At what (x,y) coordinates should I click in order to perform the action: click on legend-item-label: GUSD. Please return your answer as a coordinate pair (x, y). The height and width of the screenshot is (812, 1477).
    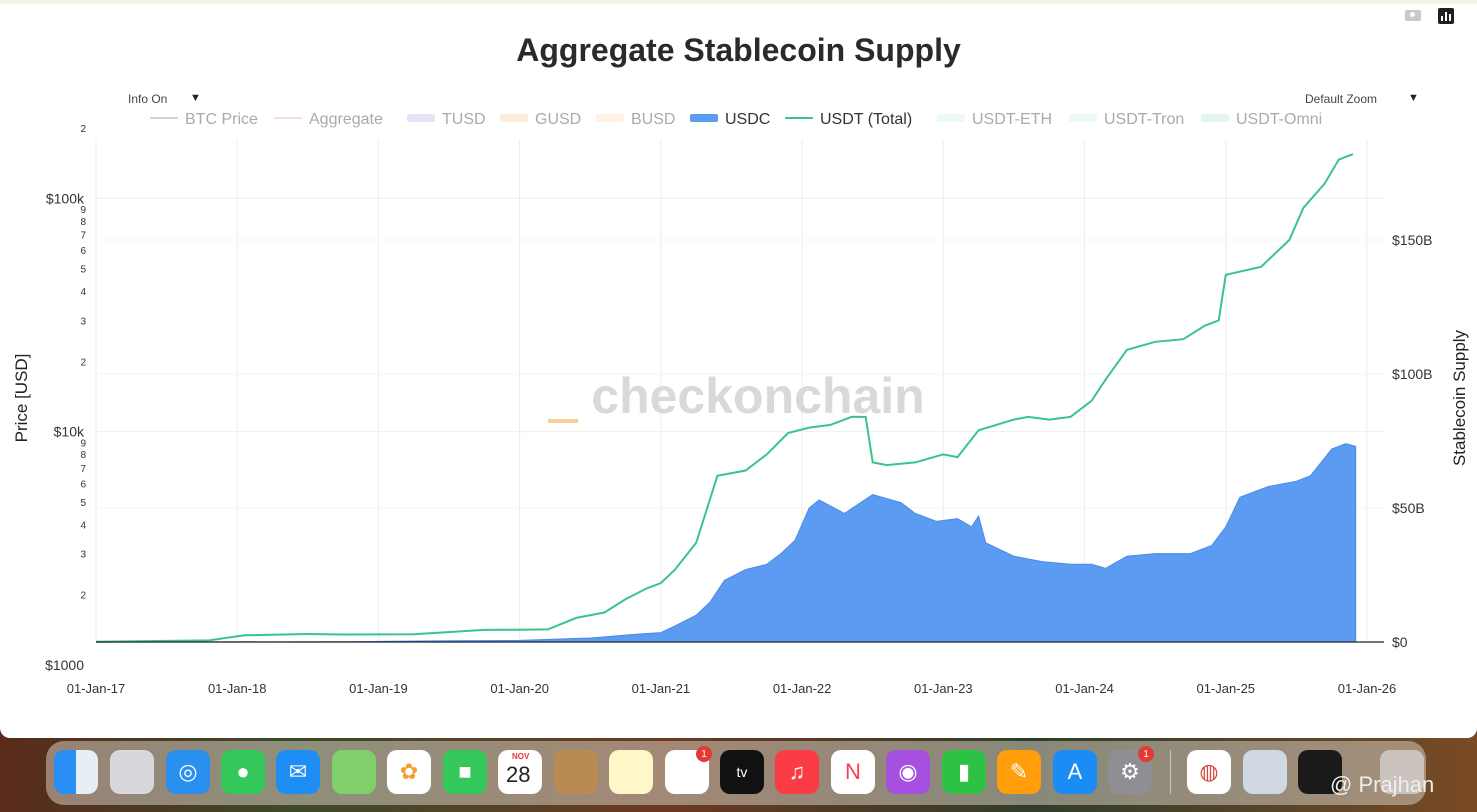
    Looking at the image, I should click on (558, 119).